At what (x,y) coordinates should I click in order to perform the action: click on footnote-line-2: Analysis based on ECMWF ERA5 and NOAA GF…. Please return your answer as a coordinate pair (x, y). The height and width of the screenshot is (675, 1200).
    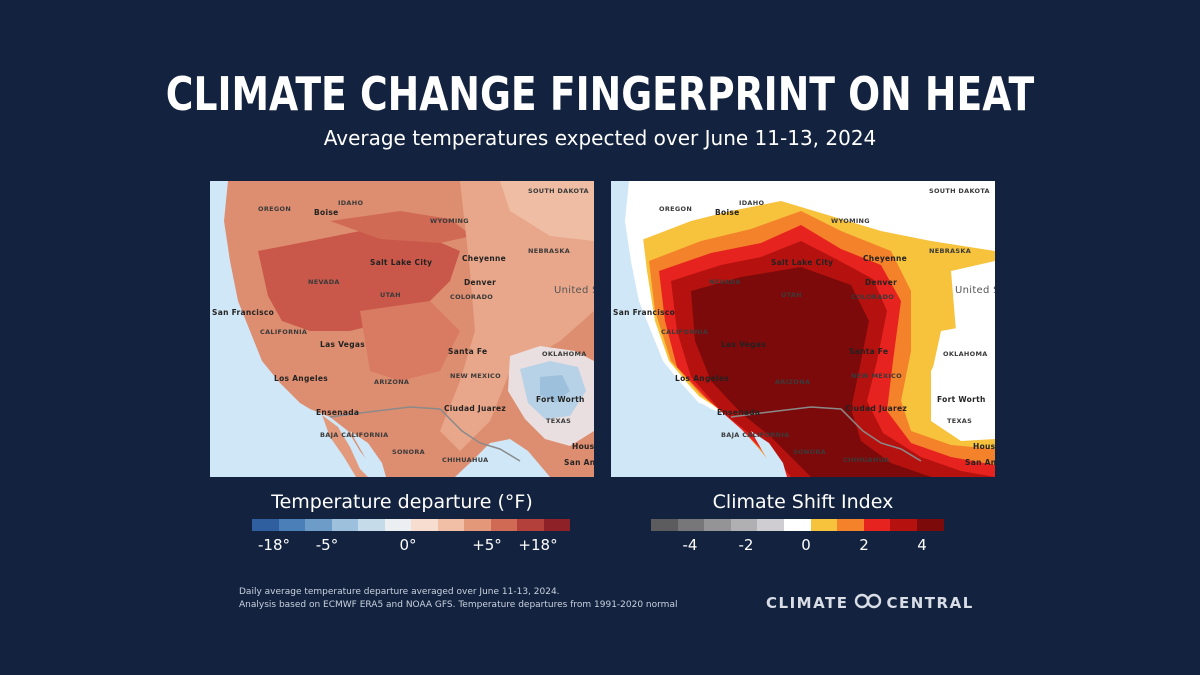
    Looking at the image, I should click on (458, 605).